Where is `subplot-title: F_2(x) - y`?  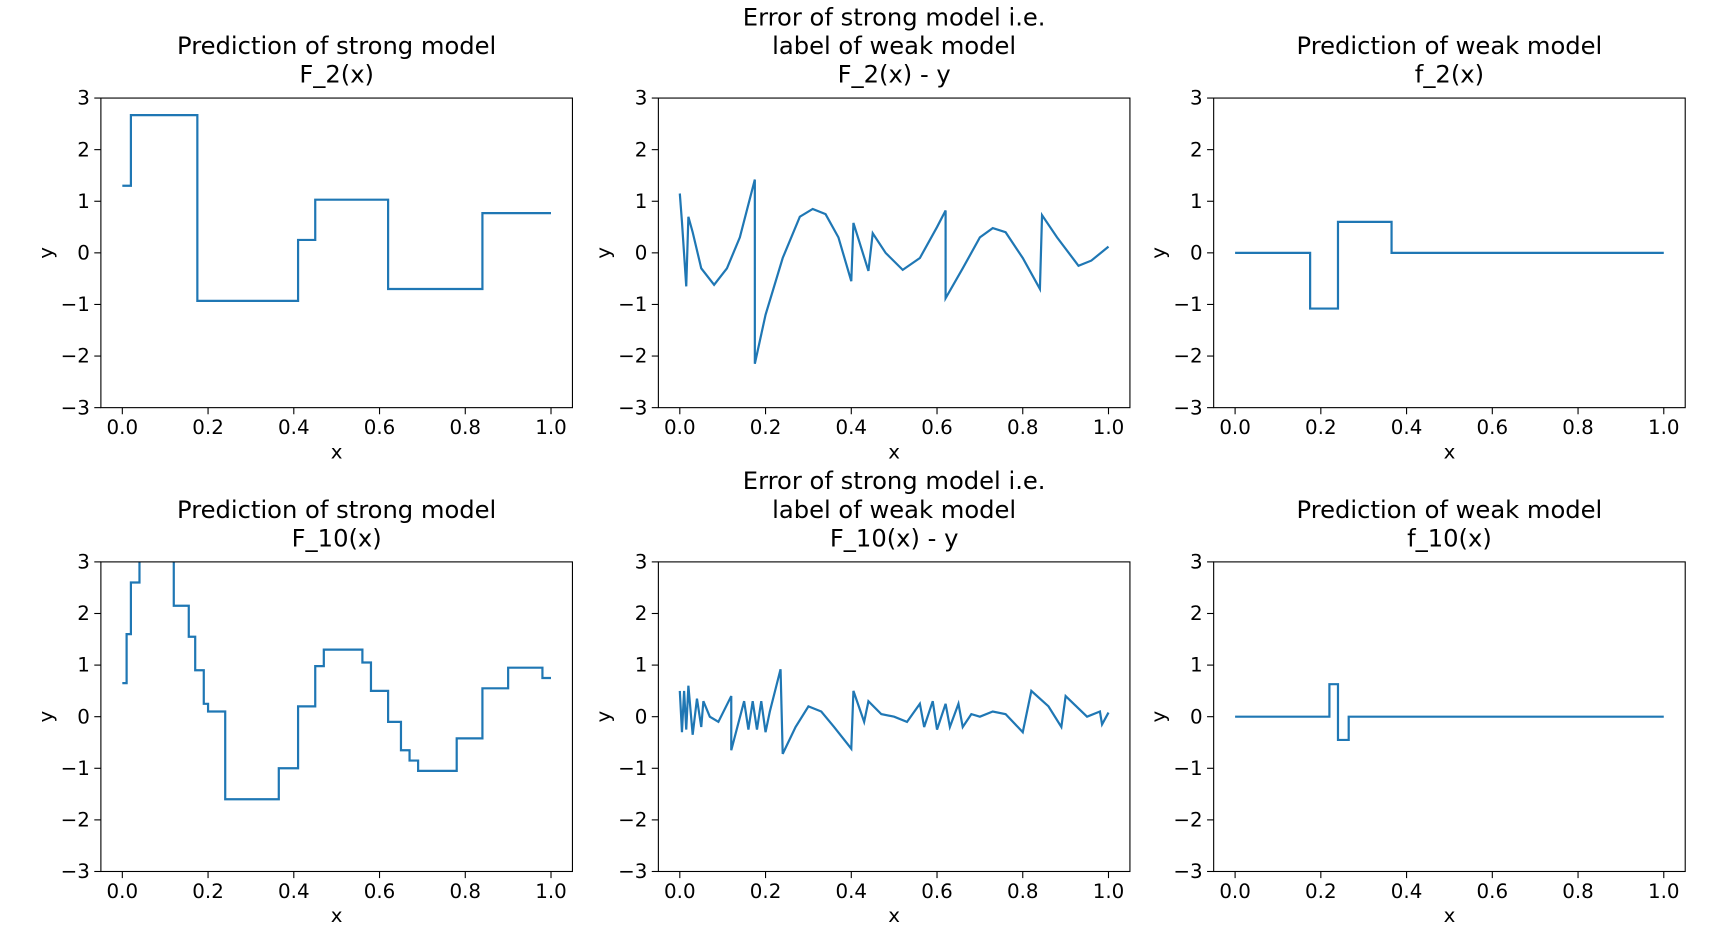
subplot-title: F_2(x) - y is located at coordinates (894, 75).